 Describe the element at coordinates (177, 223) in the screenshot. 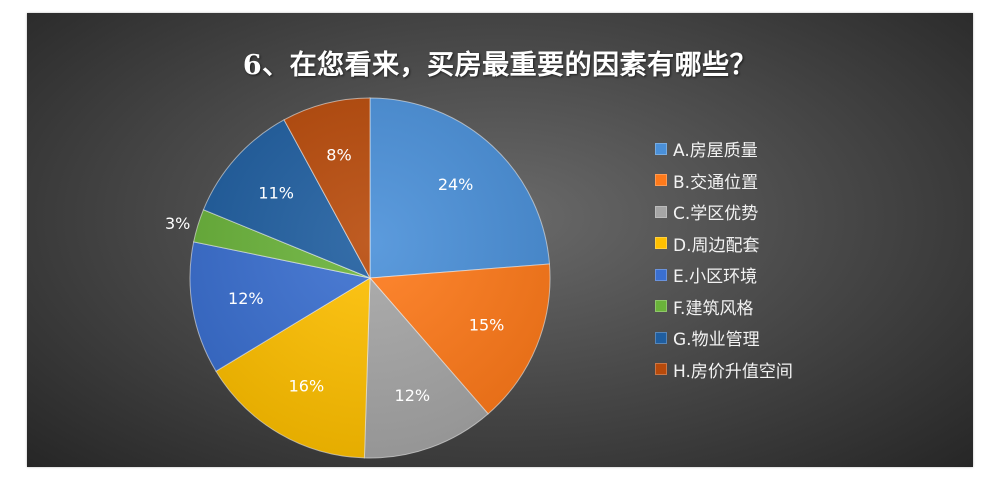

I see `data-label-f: 3%` at that location.